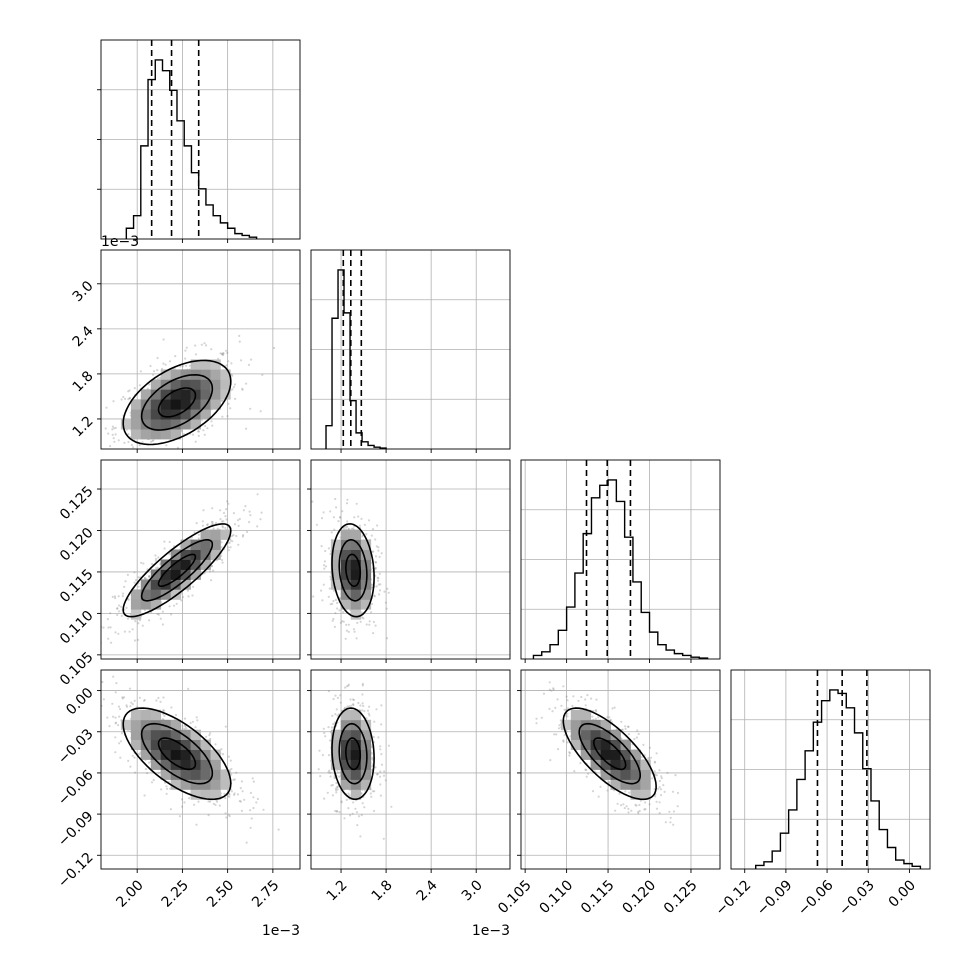 The image size is (970, 970). Describe the element at coordinates (598, 897) in the screenshot. I see `x-tick-label: 0.115` at that location.